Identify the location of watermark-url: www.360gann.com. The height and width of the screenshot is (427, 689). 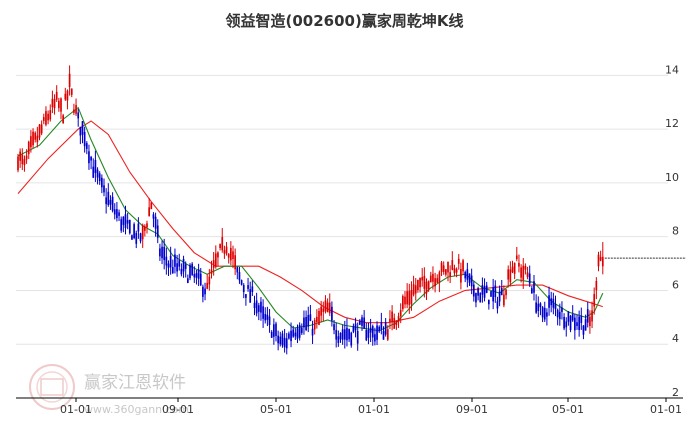
(136, 409).